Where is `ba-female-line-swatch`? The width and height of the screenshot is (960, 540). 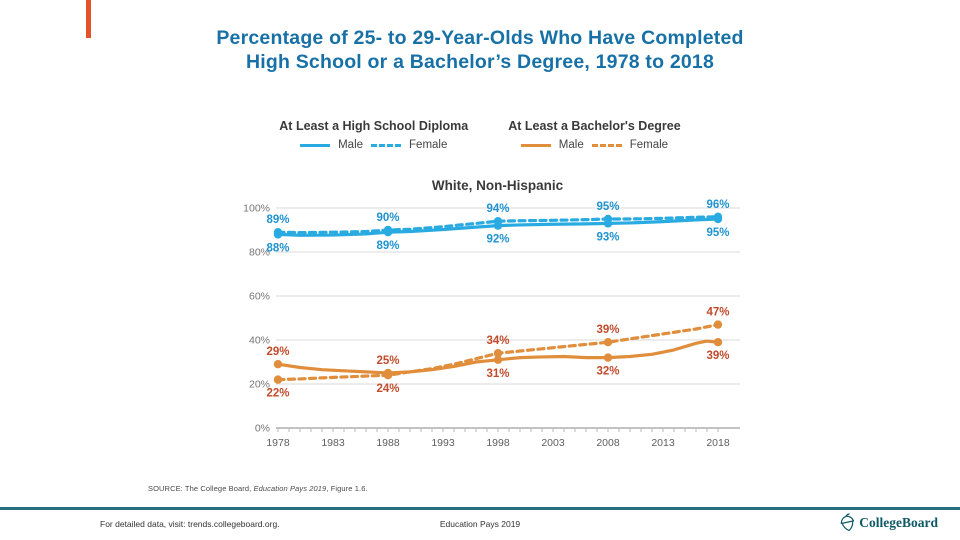
ba-female-line-swatch is located at coordinates (606, 145).